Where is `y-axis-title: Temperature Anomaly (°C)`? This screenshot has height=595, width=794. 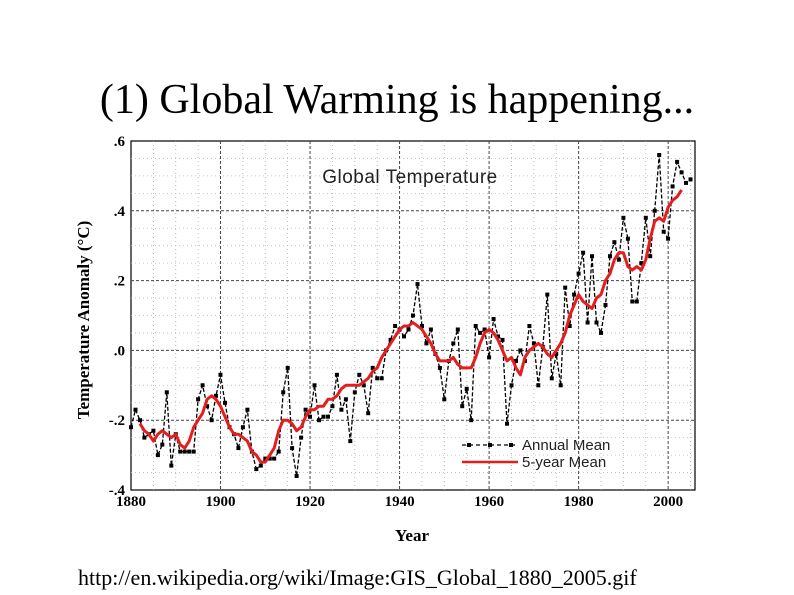 y-axis-title: Temperature Anomaly (°C) is located at coordinates (83, 320).